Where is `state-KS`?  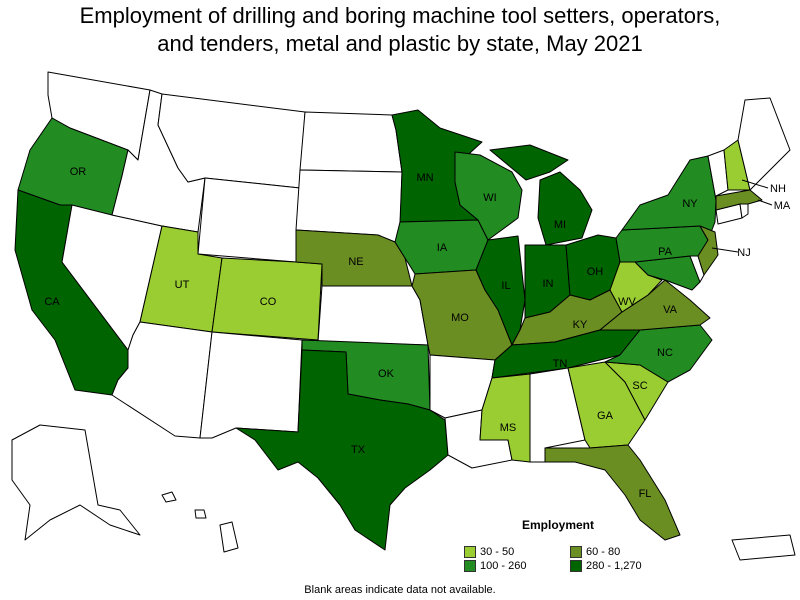
state-KS is located at coordinates (373, 315).